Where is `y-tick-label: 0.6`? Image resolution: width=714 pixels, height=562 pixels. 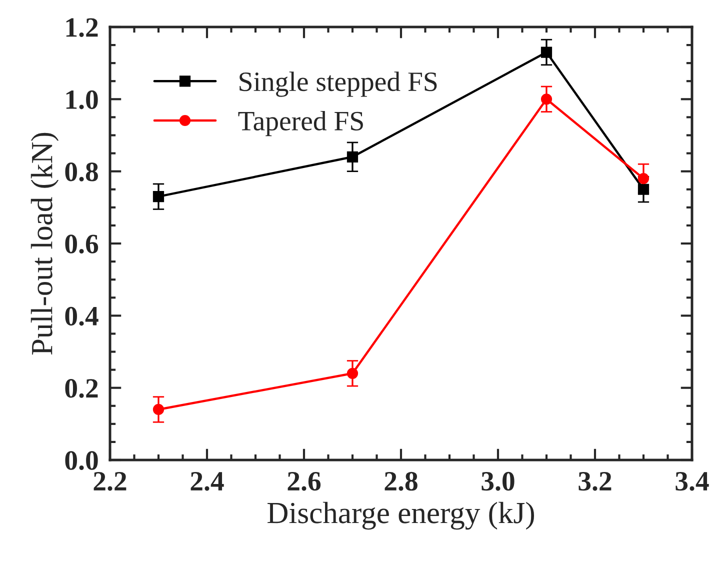
y-tick-label: 0.6 is located at coordinates (81, 244).